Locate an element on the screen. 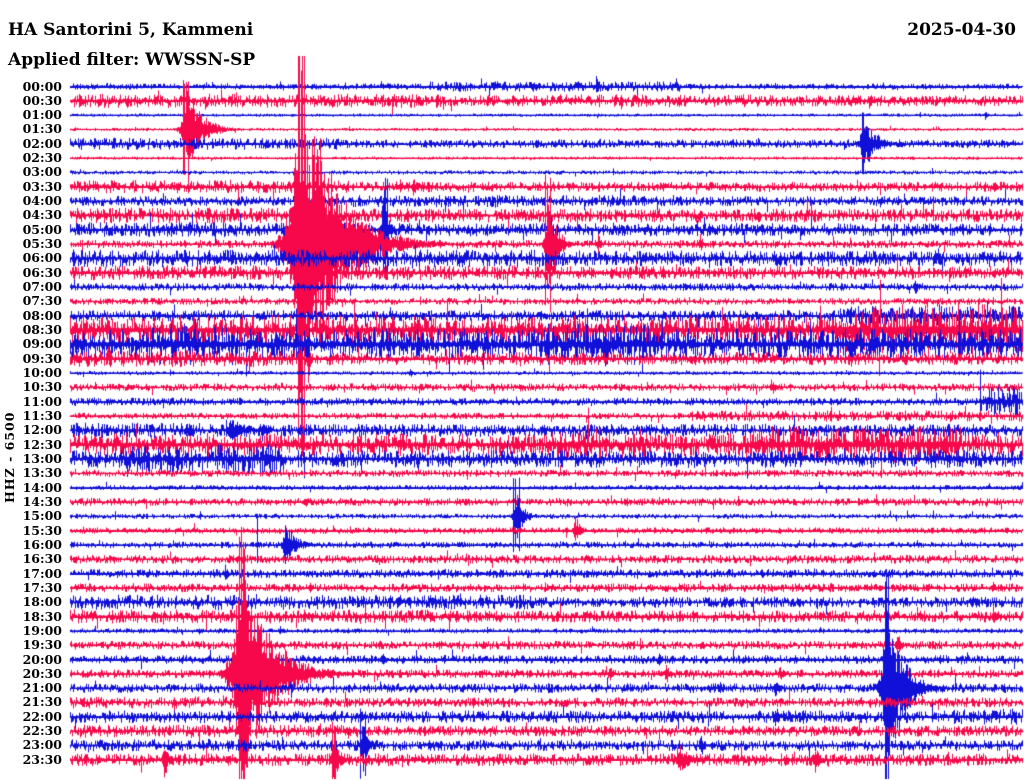 The image size is (1024, 780). time-label: 21:00 is located at coordinates (42, 688).